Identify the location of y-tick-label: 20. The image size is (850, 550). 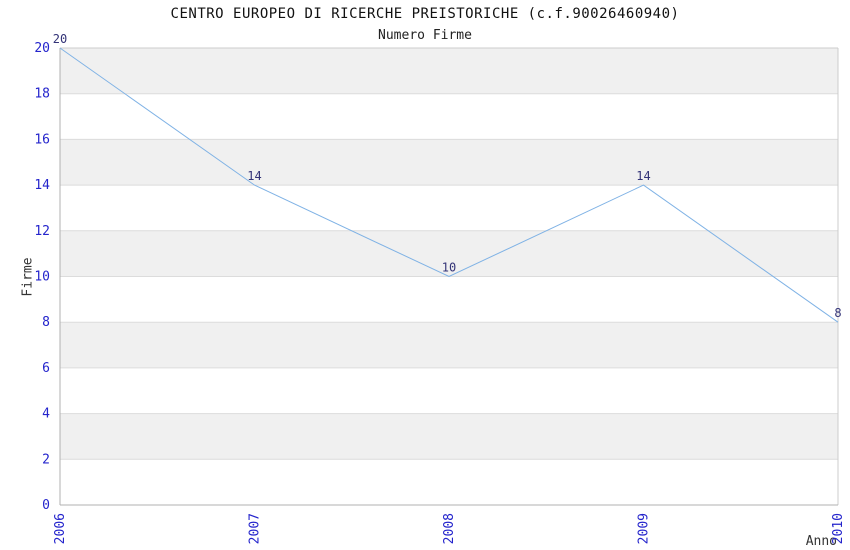
(42, 48).